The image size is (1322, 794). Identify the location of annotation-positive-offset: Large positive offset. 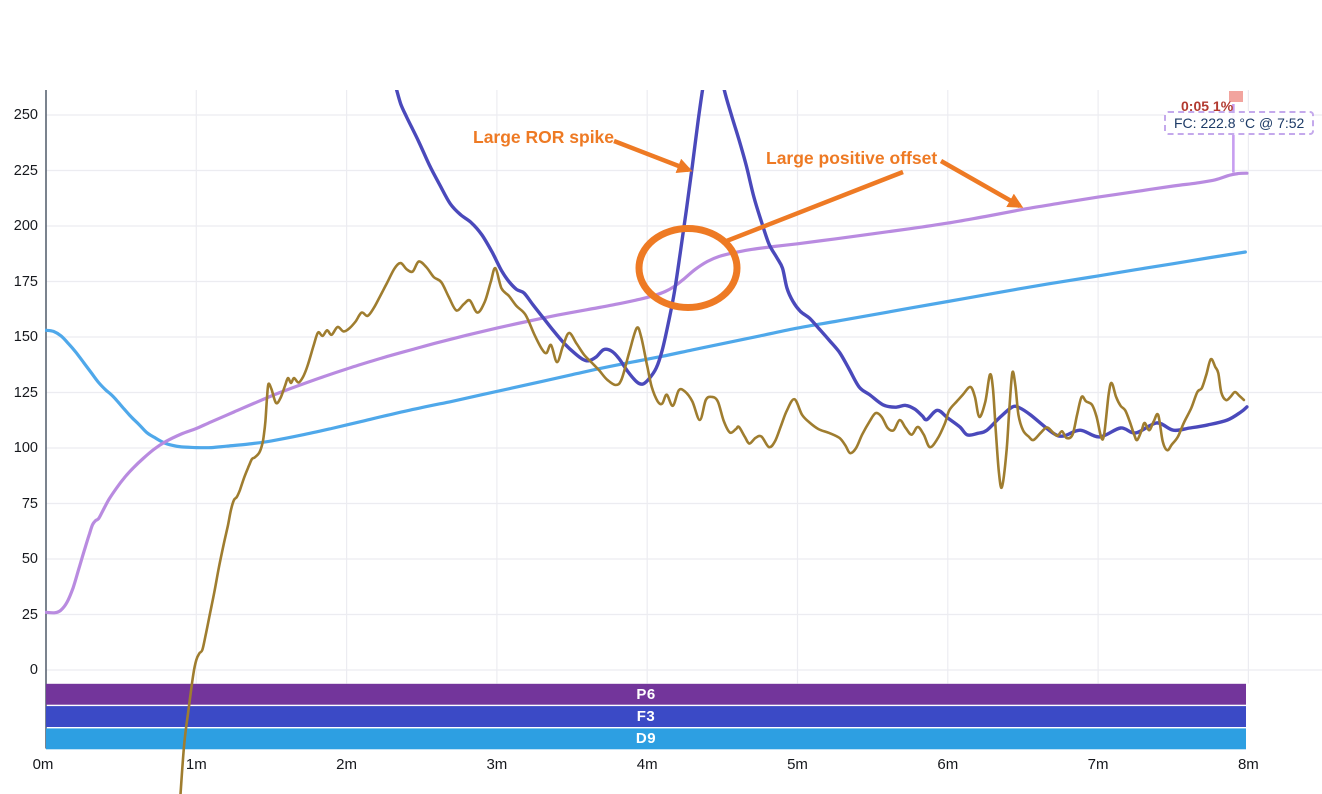
(852, 158).